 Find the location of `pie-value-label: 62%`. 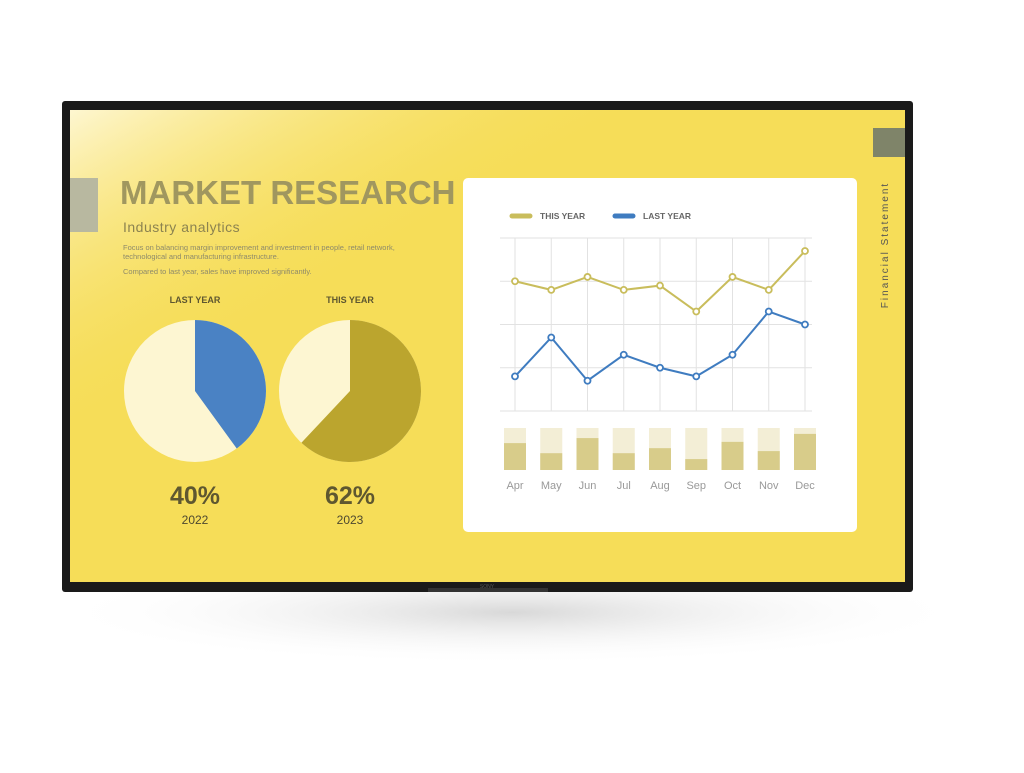

pie-value-label: 62% is located at coordinates (350, 496).